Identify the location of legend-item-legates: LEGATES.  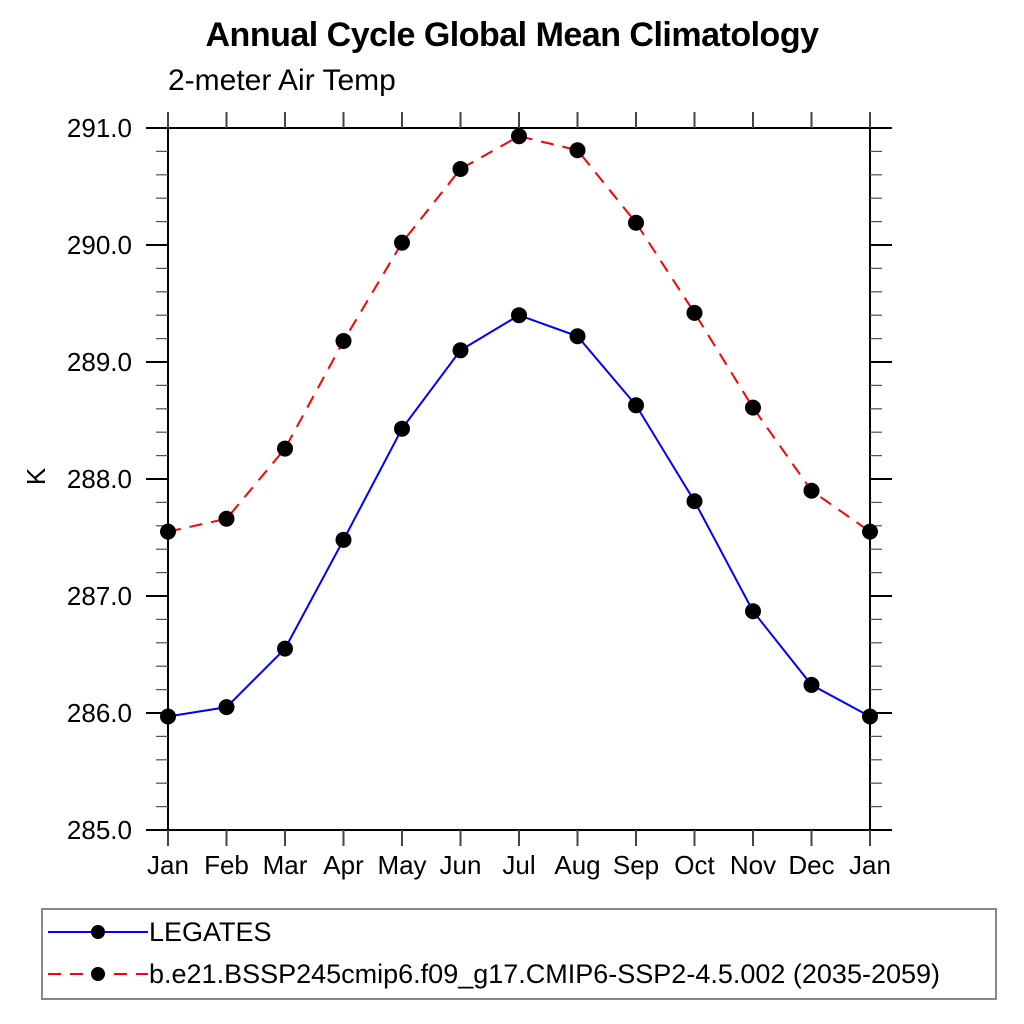
(519, 932).